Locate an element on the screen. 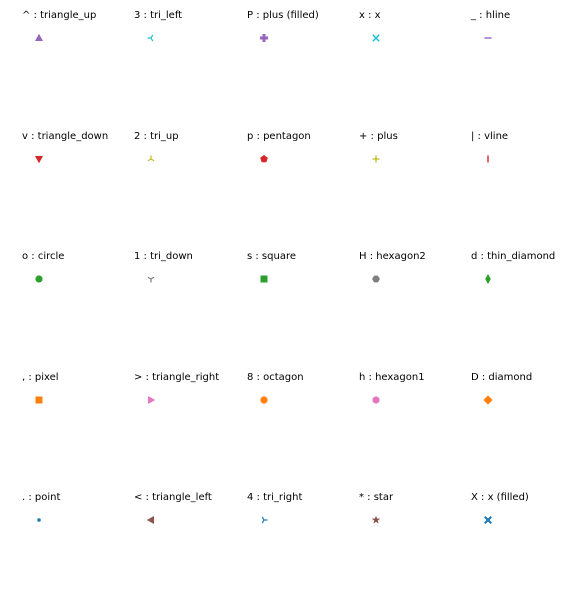  marker-cell-tri-left: 3 : tri_left is located at coordinates (190, 70).